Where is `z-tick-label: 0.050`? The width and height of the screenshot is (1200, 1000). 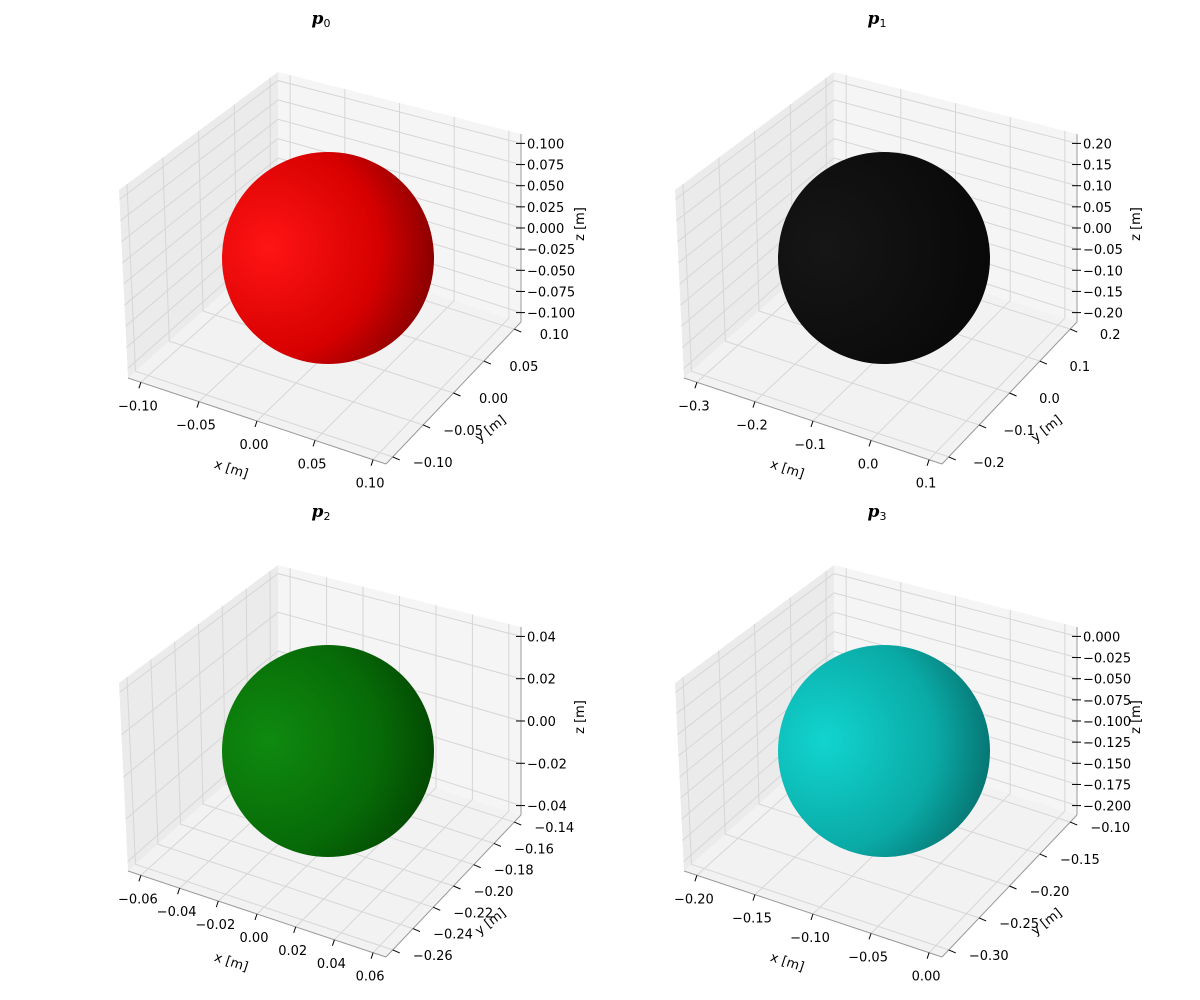
z-tick-label: 0.050 is located at coordinates (545, 187).